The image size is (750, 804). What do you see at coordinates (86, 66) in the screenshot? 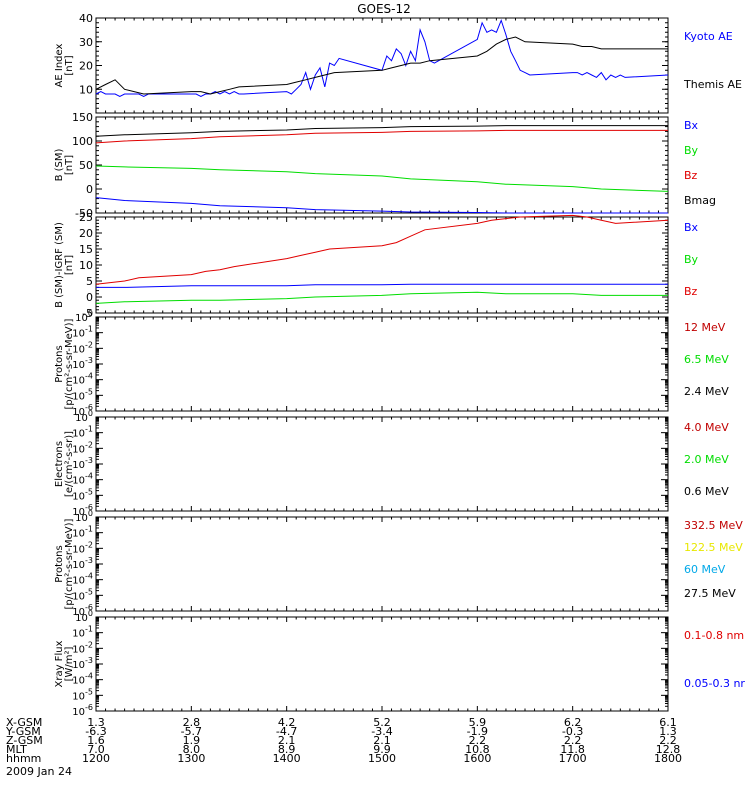
I see `y-tick-label: 20` at bounding box center [86, 66].